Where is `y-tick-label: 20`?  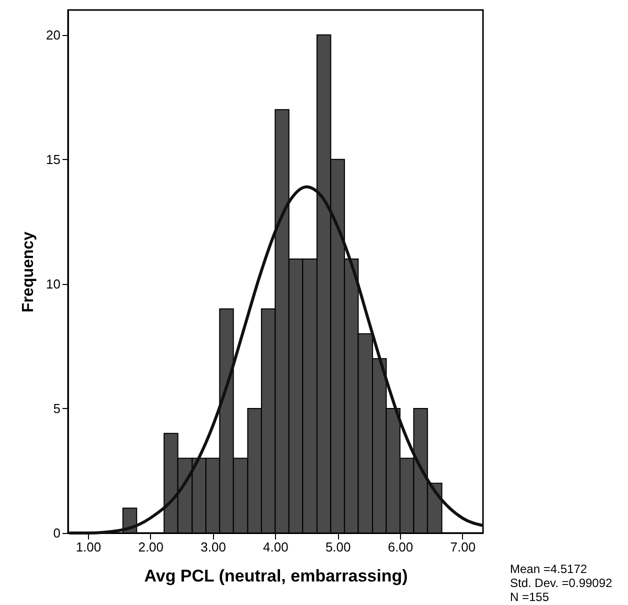 y-tick-label: 20 is located at coordinates (53, 34).